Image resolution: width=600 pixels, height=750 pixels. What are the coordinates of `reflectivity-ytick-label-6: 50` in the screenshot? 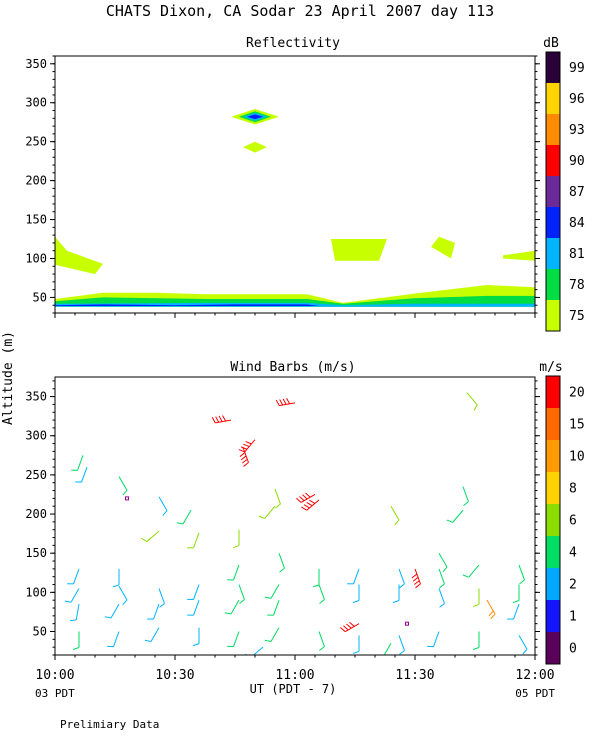 It's located at (40, 297).